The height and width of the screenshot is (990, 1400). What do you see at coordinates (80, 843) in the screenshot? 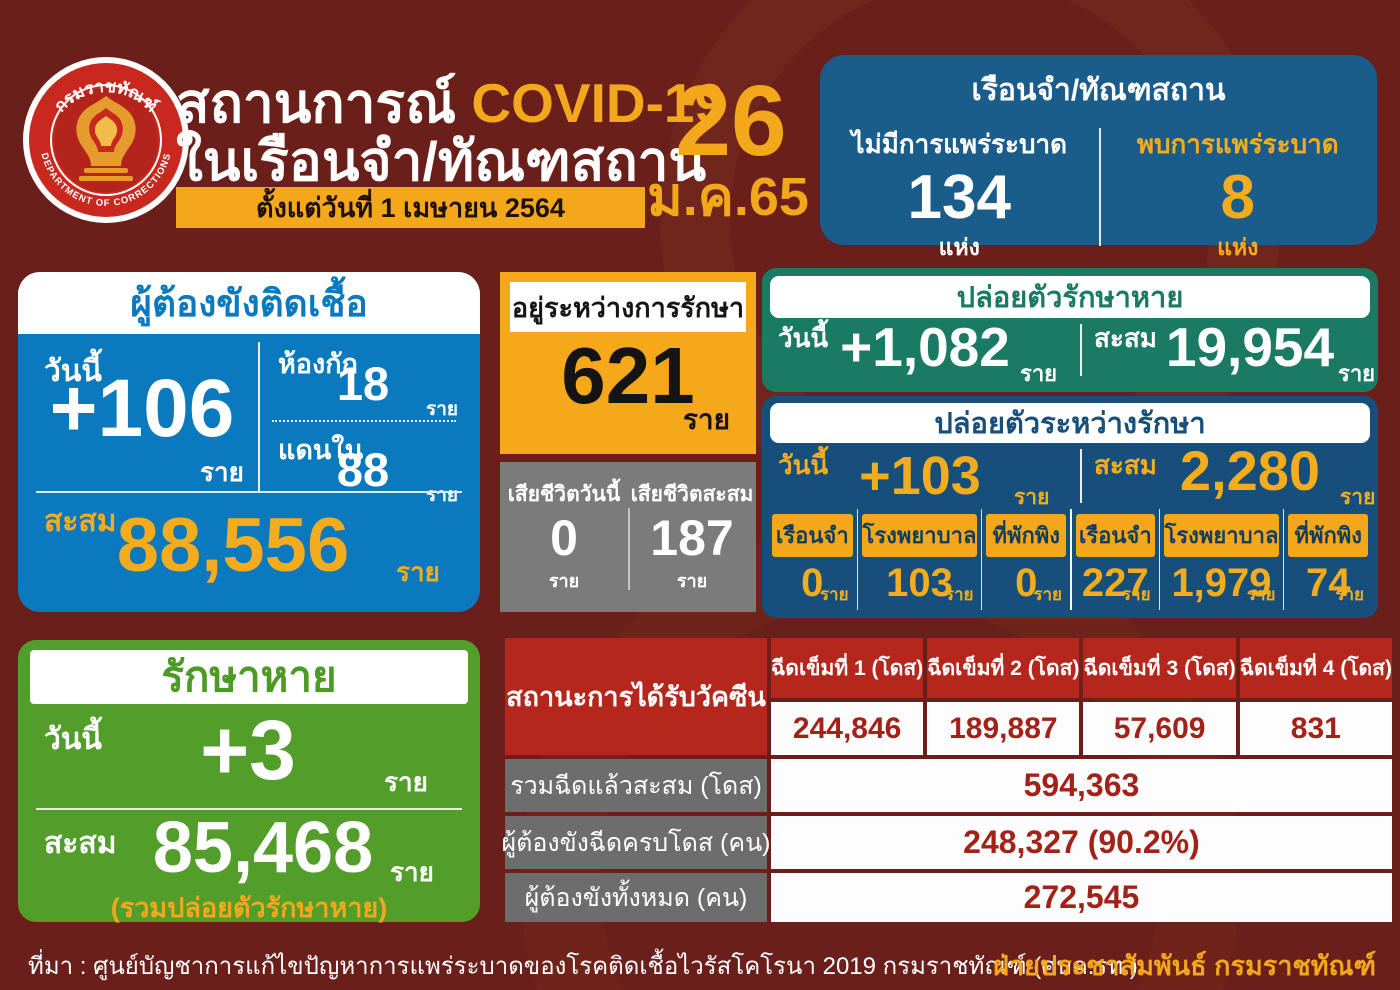
I see `recovered-cumulative-label: สะสม` at bounding box center [80, 843].